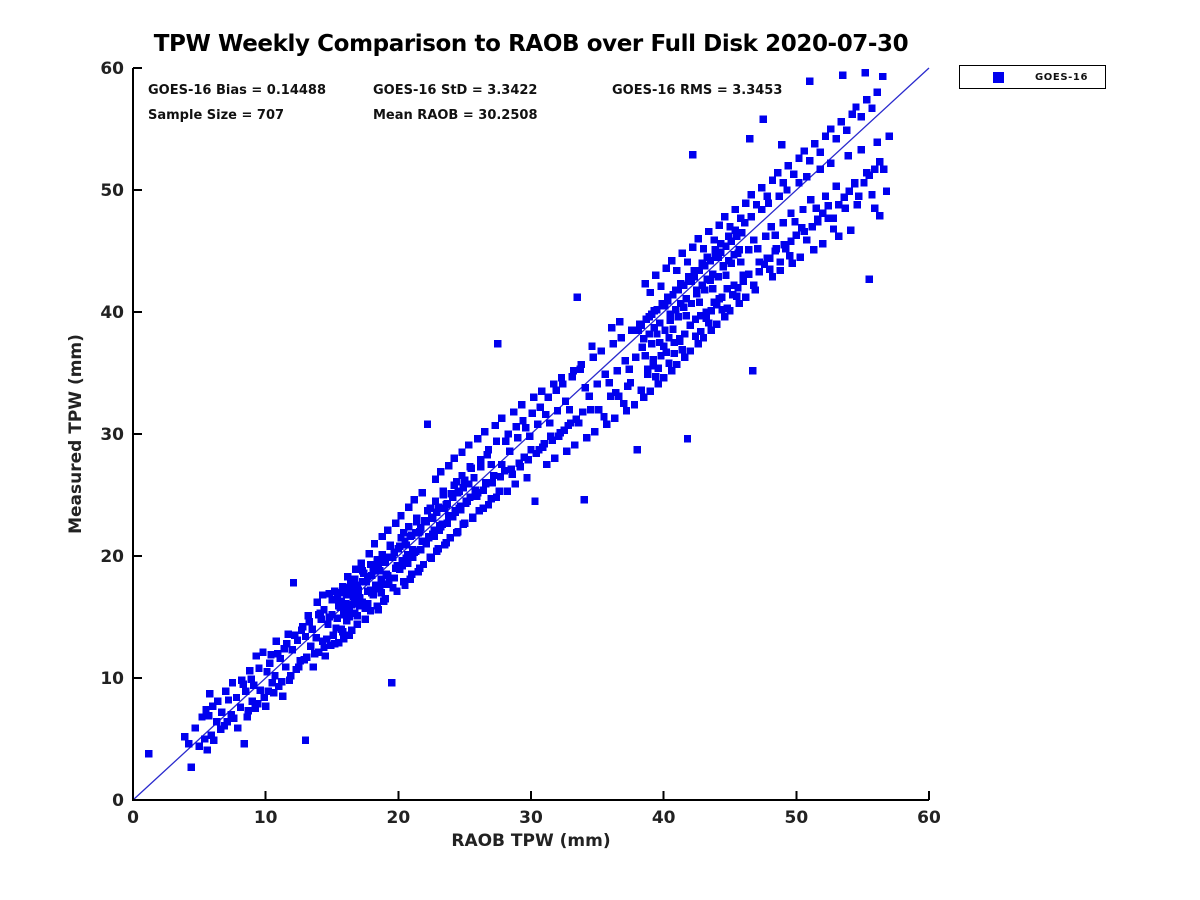 The height and width of the screenshot is (900, 1200). I want to click on legend-box: GOES-16, so click(1032, 77).